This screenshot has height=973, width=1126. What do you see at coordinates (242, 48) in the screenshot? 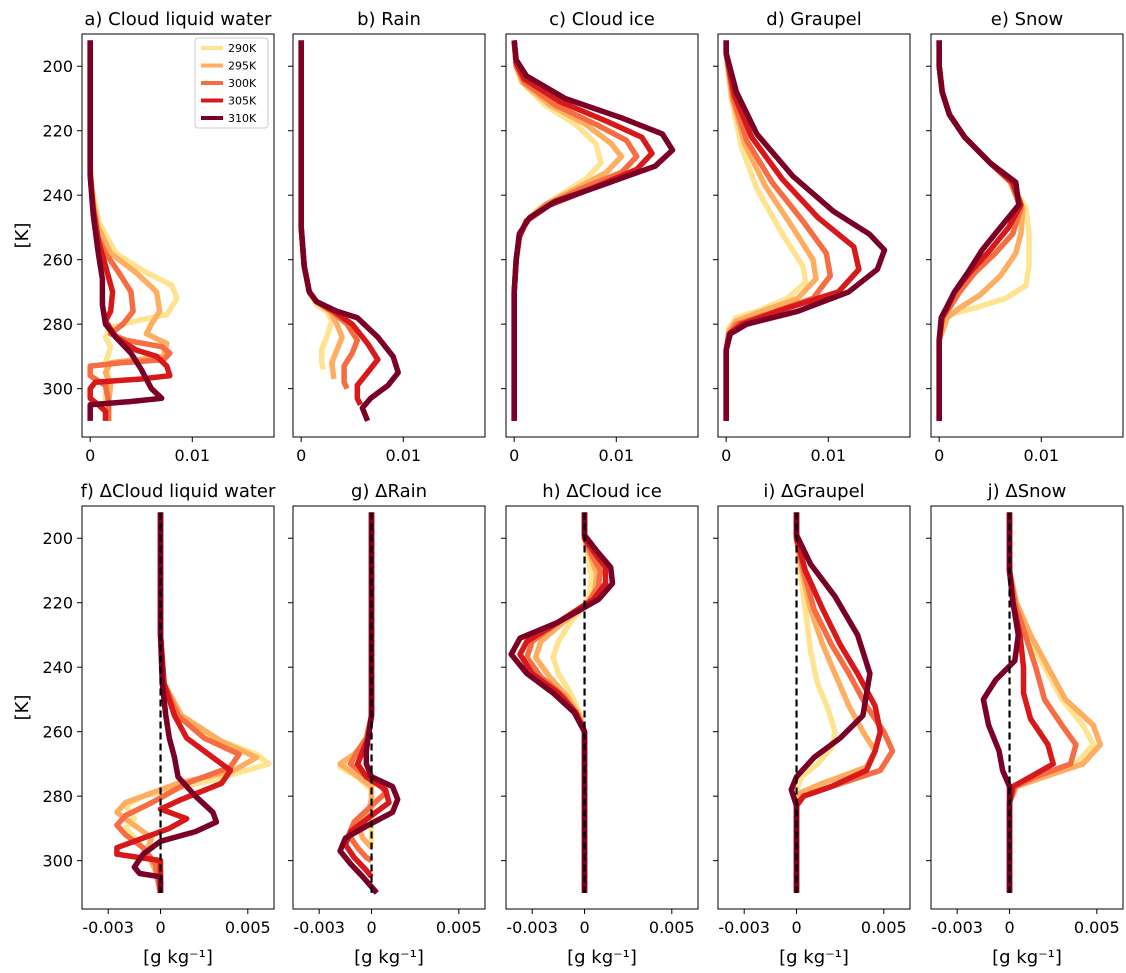
I see `legend-label-290k: 290K` at bounding box center [242, 48].